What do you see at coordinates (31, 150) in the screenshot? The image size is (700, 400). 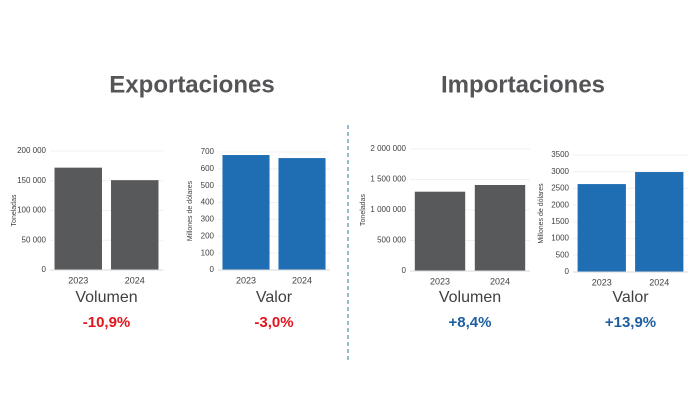 I see `y-tick-label: 200 000` at bounding box center [31, 150].